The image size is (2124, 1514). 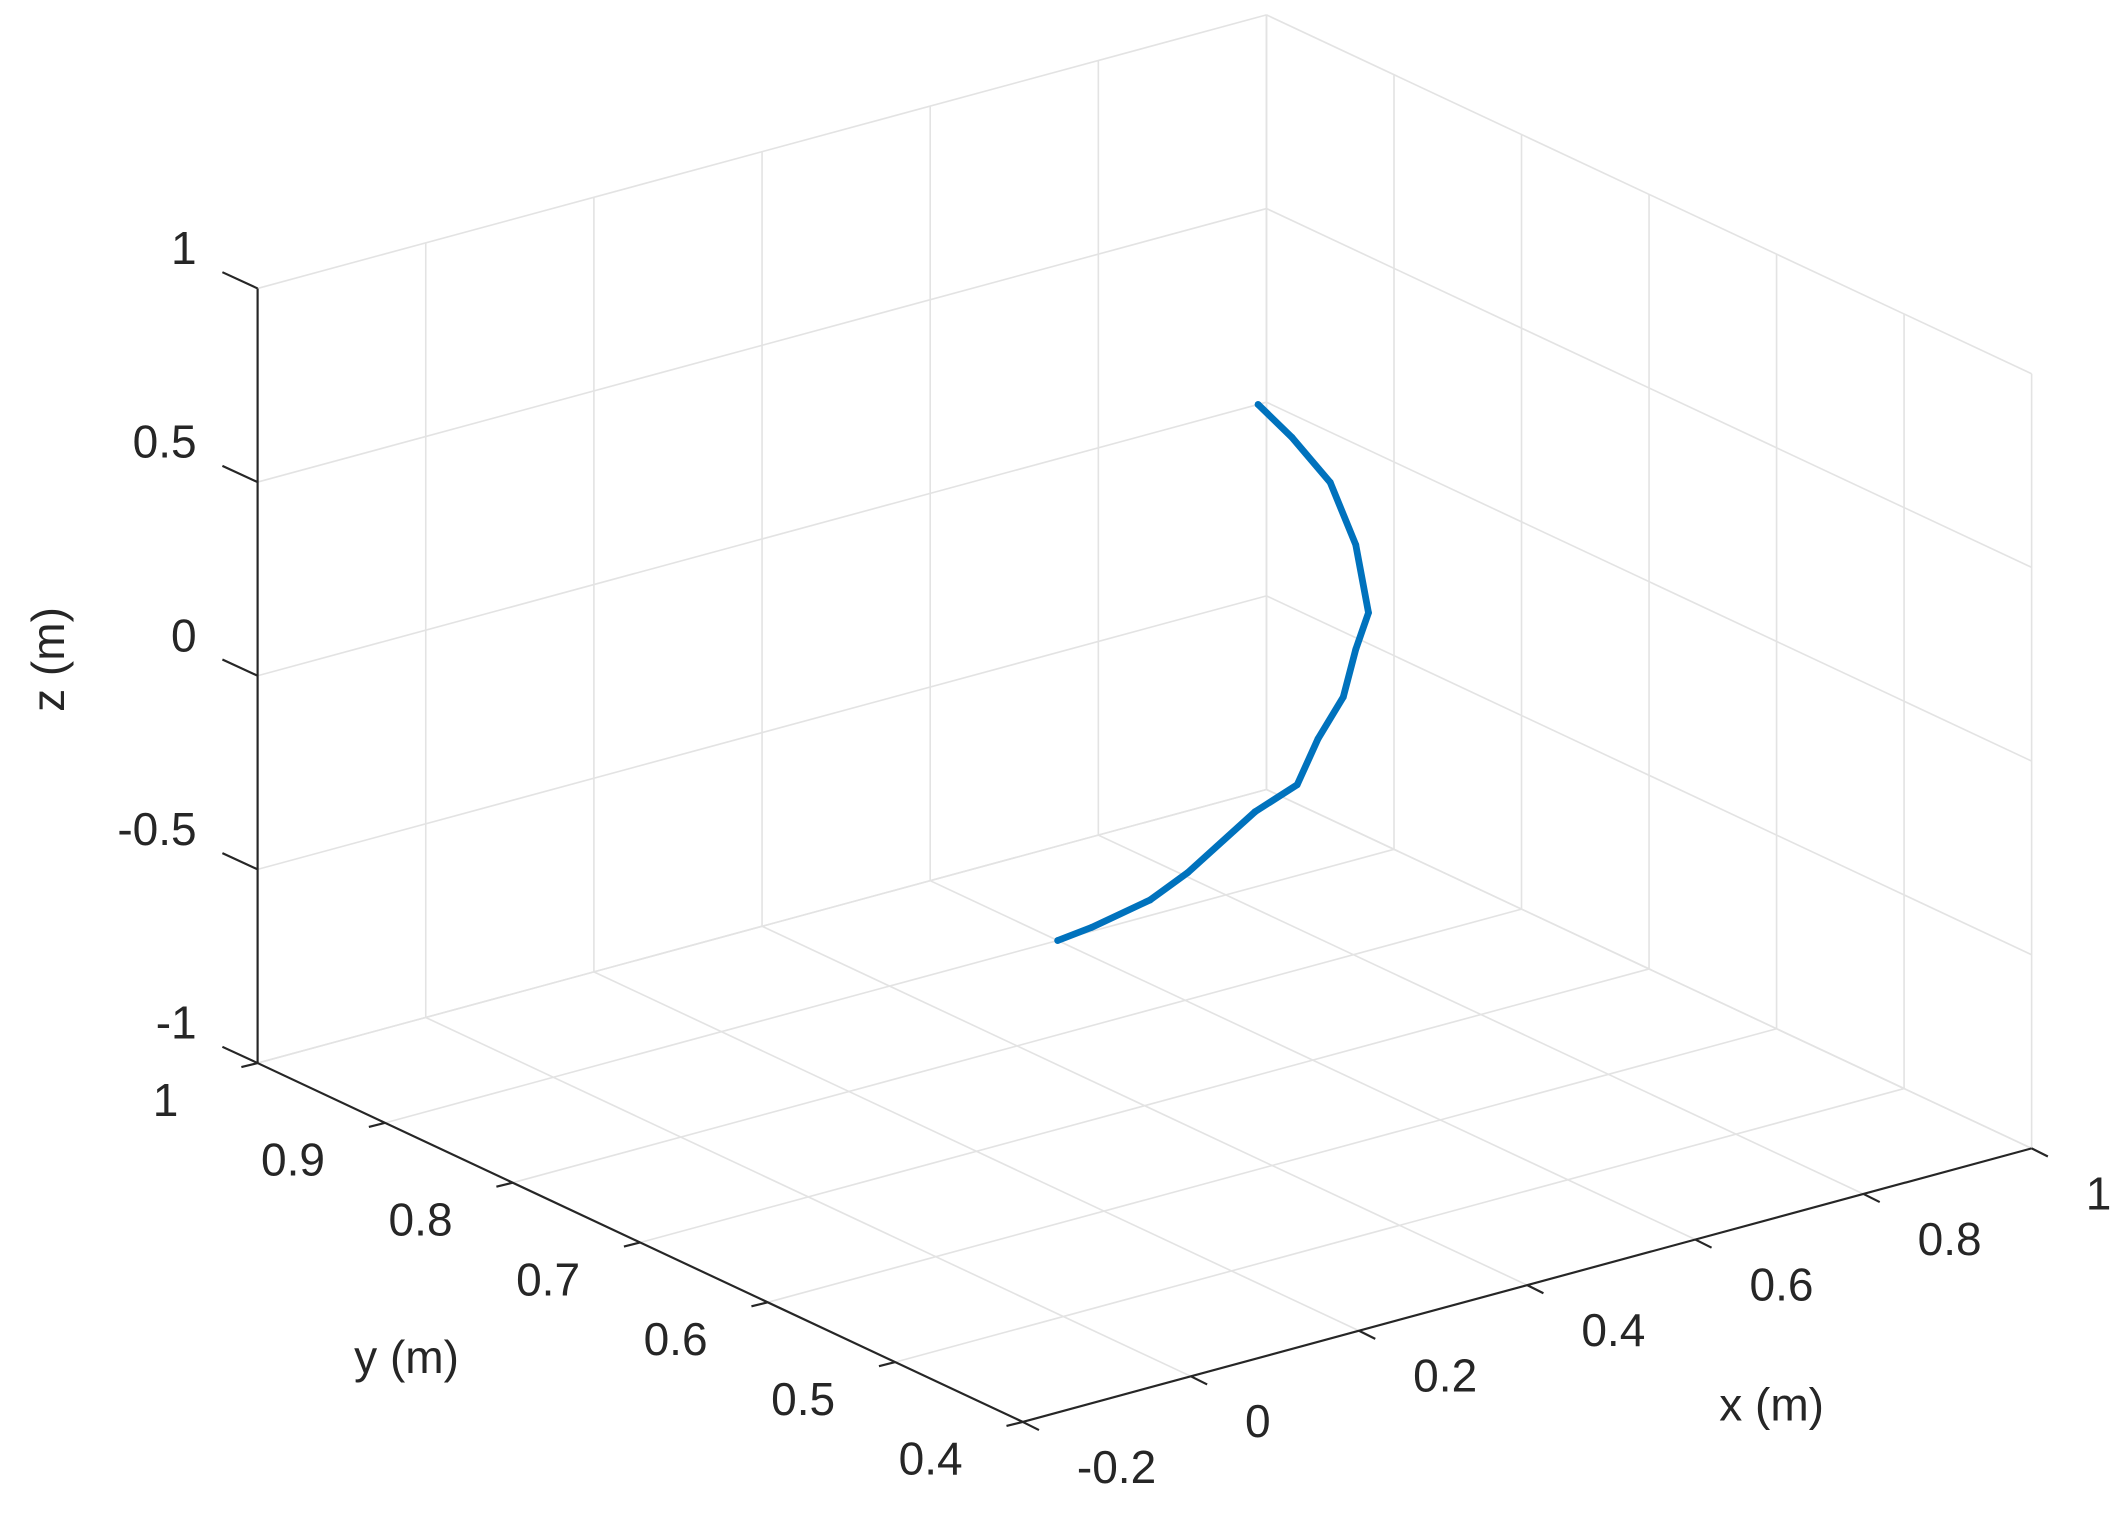 I want to click on y-tick-label: 0.6, so click(x=676, y=1339).